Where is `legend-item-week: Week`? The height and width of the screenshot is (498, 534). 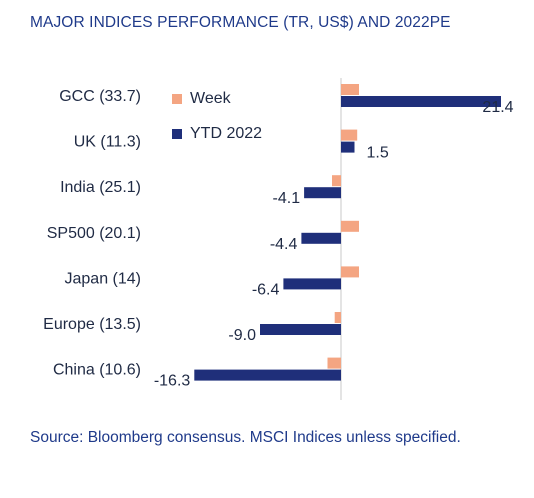 legend-item-week: Week is located at coordinates (201, 99).